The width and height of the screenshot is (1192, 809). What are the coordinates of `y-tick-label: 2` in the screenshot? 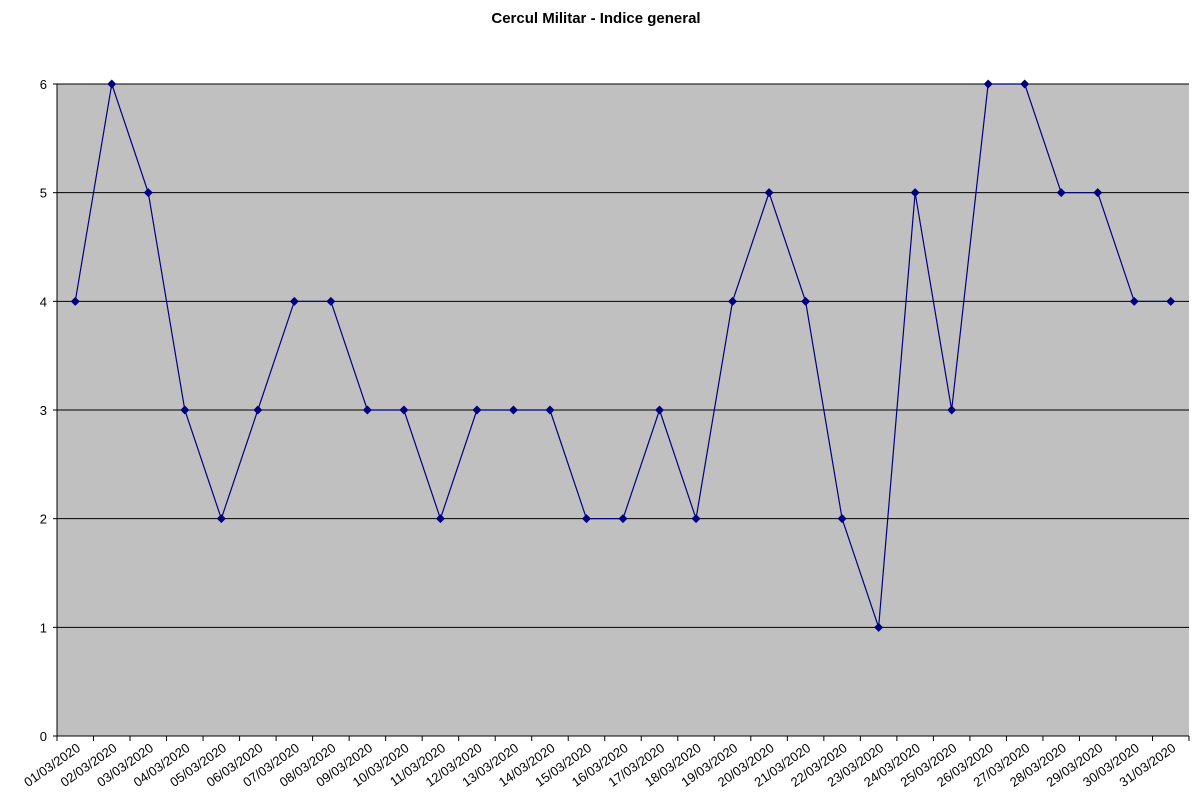 It's located at (43, 519).